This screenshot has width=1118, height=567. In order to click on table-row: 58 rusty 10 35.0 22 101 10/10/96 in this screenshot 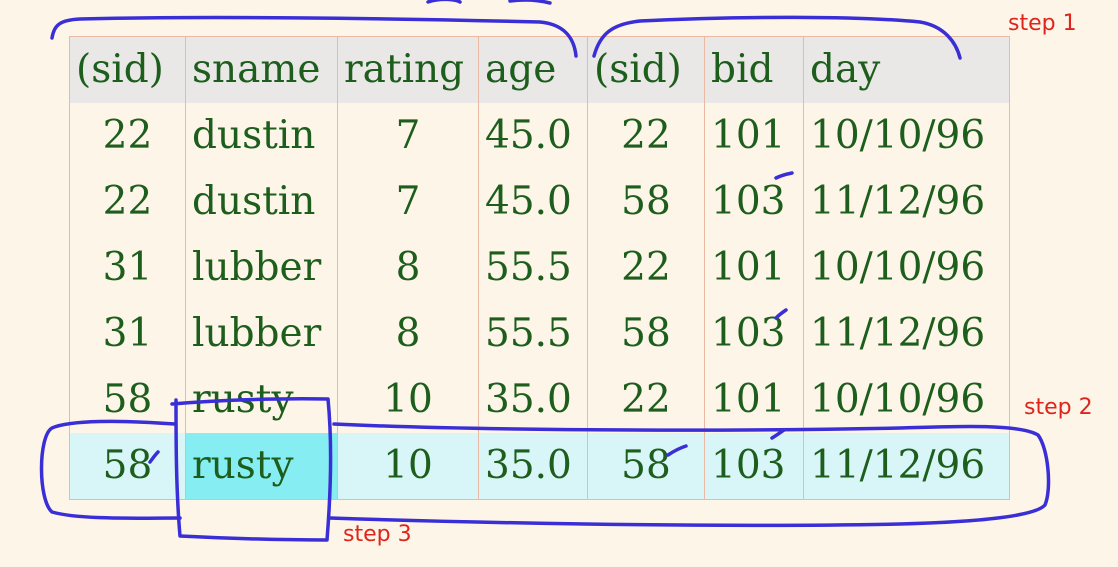, I will do `click(539, 400)`.